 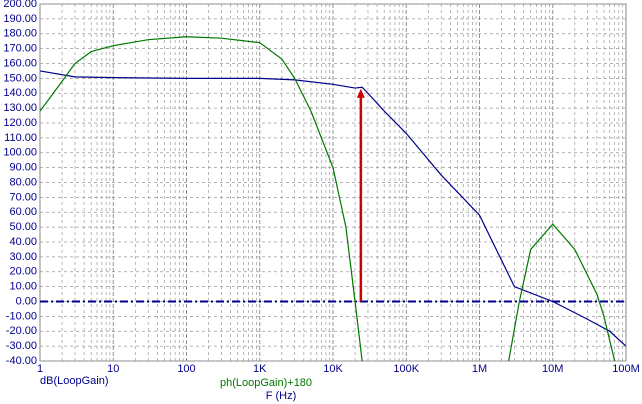 I want to click on y-tick-label: 160.00, so click(x=20, y=63).